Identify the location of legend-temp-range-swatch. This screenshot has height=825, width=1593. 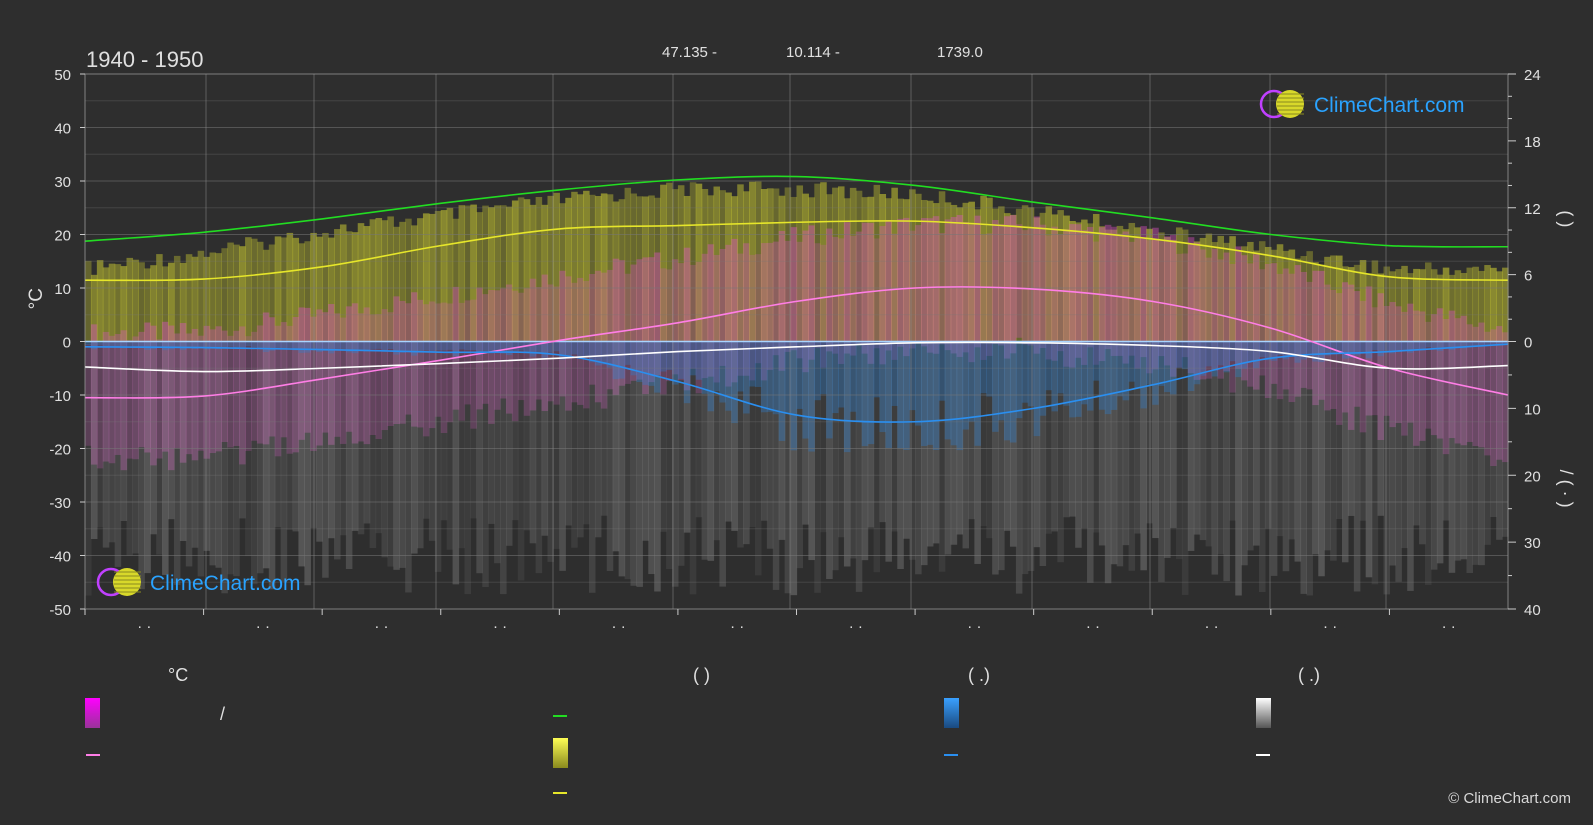
(92, 713).